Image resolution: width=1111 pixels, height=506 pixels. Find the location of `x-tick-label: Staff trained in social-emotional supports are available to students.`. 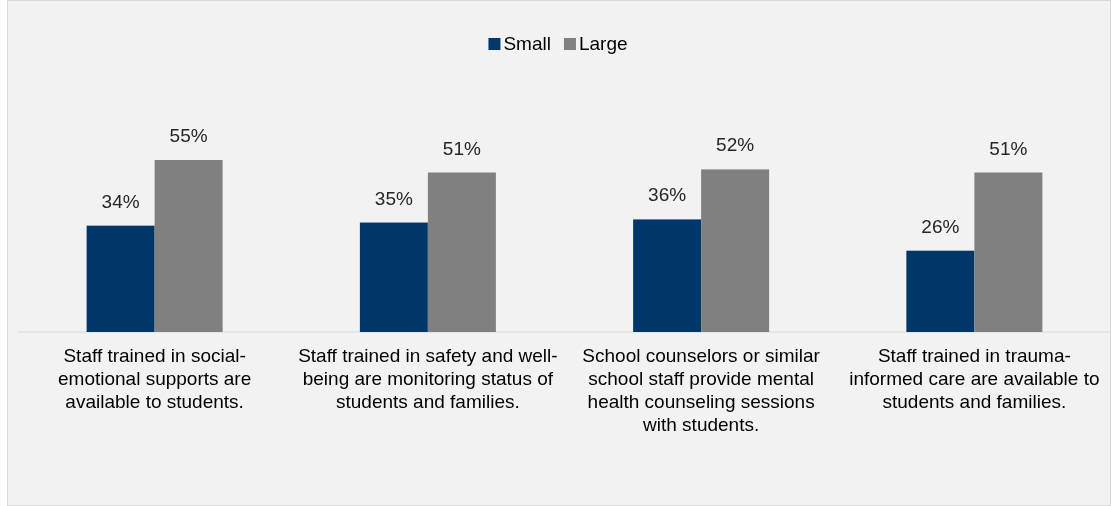

x-tick-label: Staff trained in social-emotional supports are available to students. is located at coordinates (154, 378).